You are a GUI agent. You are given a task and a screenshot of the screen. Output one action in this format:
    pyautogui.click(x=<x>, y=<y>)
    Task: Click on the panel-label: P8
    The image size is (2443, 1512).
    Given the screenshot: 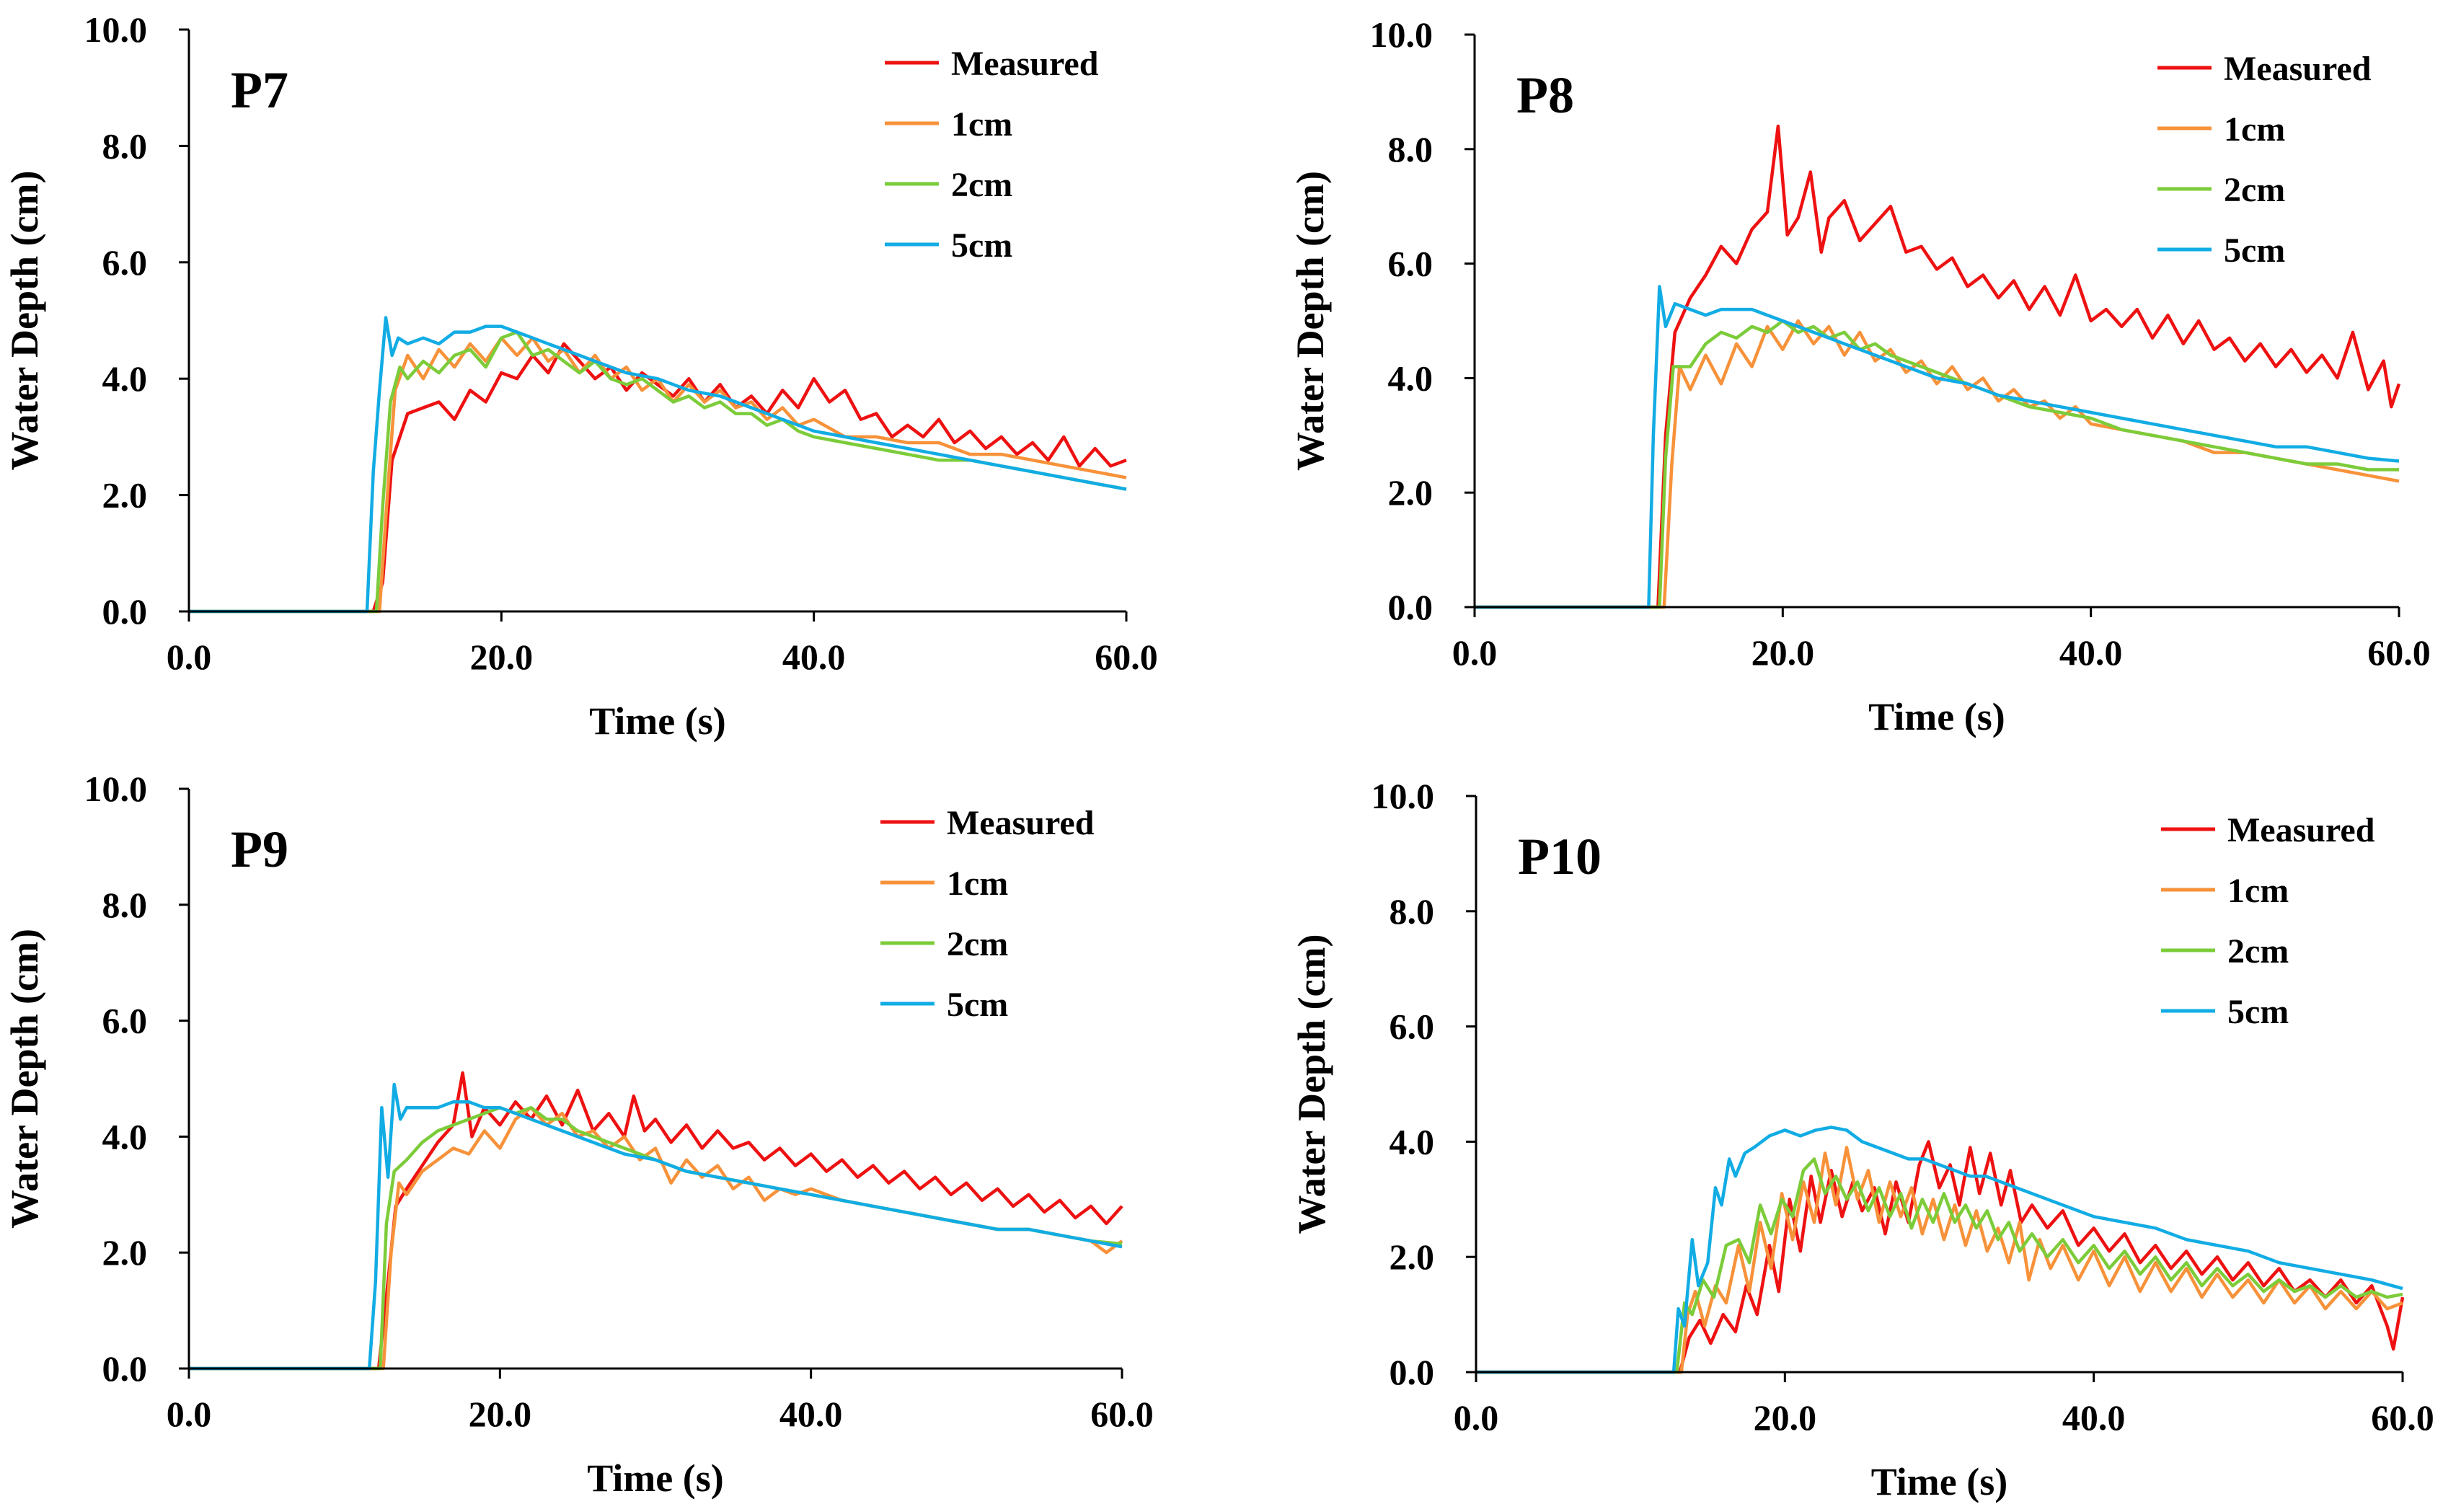 What is the action you would take?
    pyautogui.click(x=1545, y=95)
    